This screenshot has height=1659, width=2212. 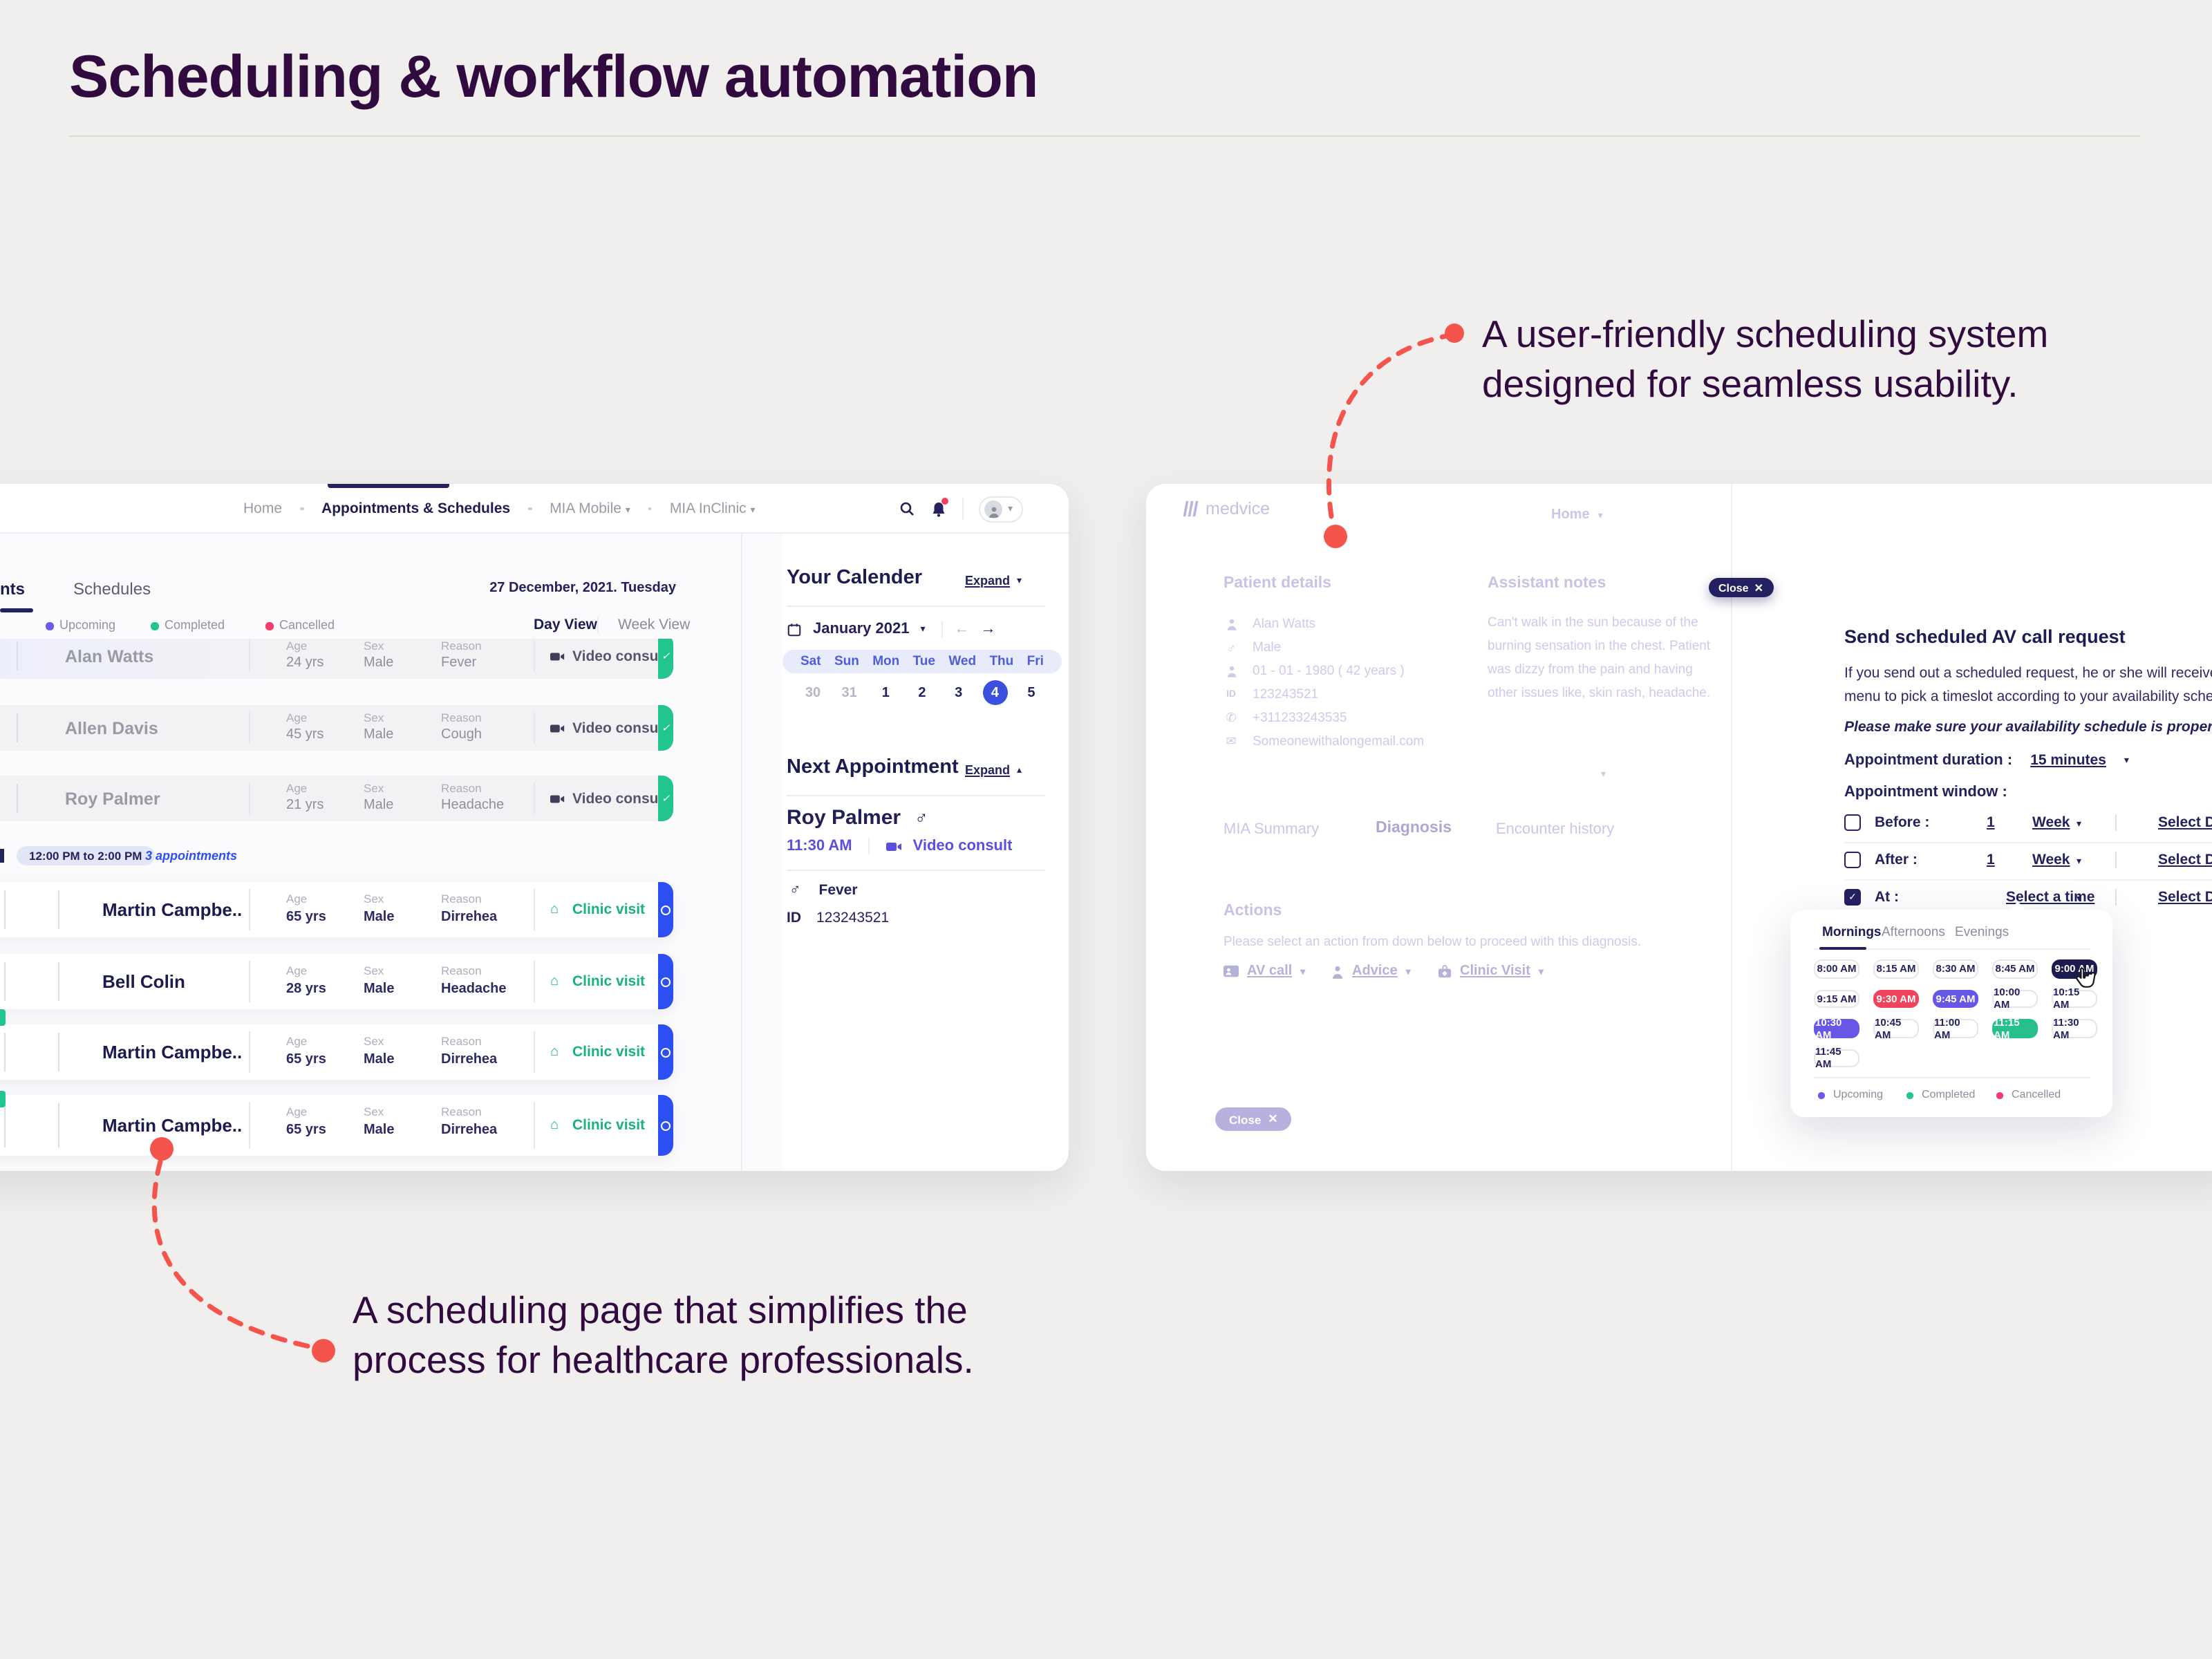 I want to click on tab-diagnosis: Diagnosis, so click(x=1414, y=828).